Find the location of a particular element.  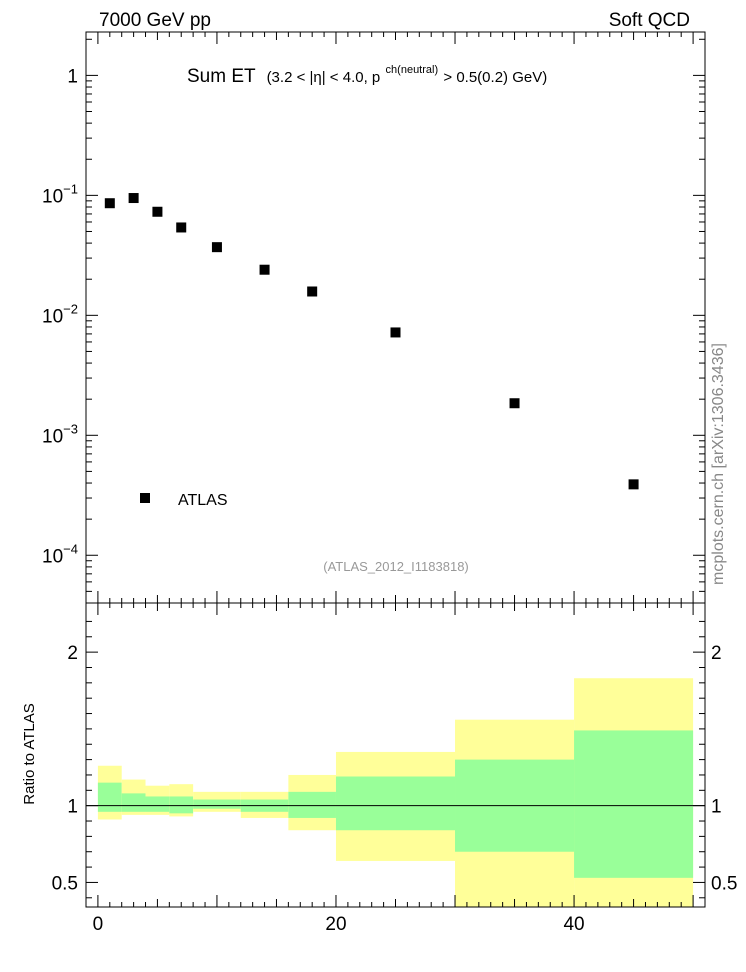

main-y-tick-label-4: 10⁻⁴ is located at coordinates (60, 554).